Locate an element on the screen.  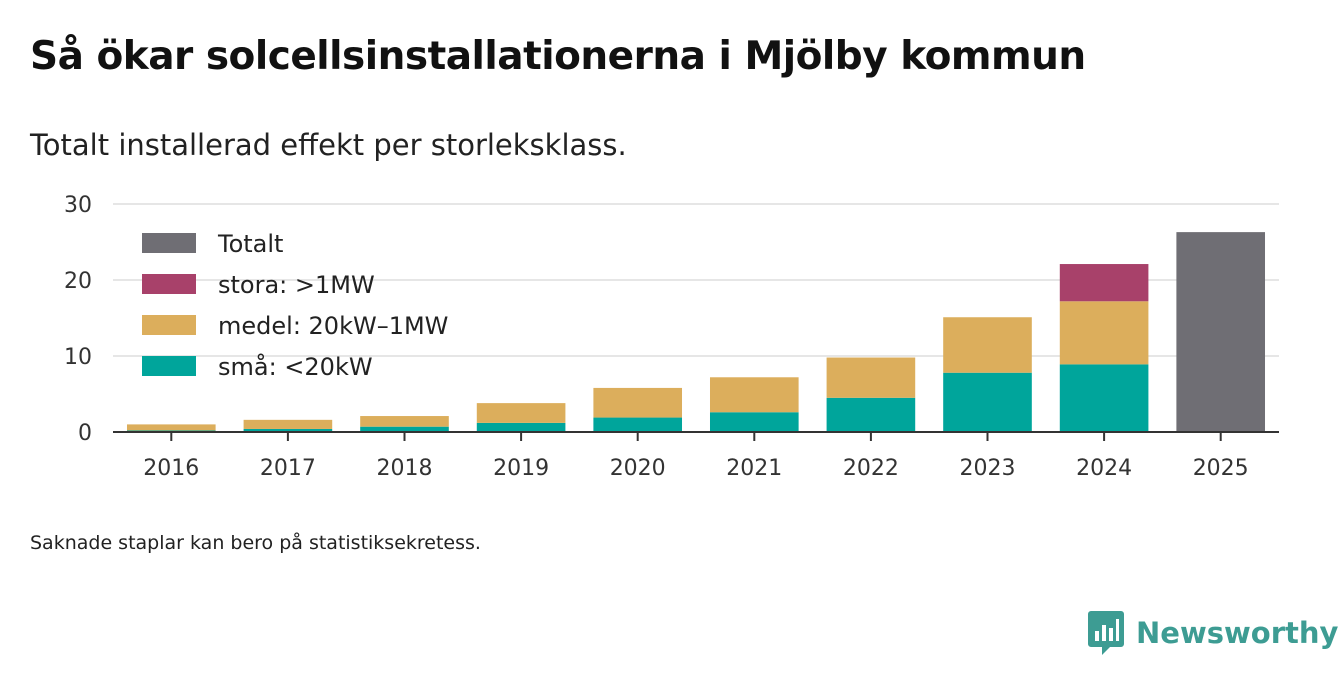
x-tick-label: 2016 is located at coordinates (171, 468).